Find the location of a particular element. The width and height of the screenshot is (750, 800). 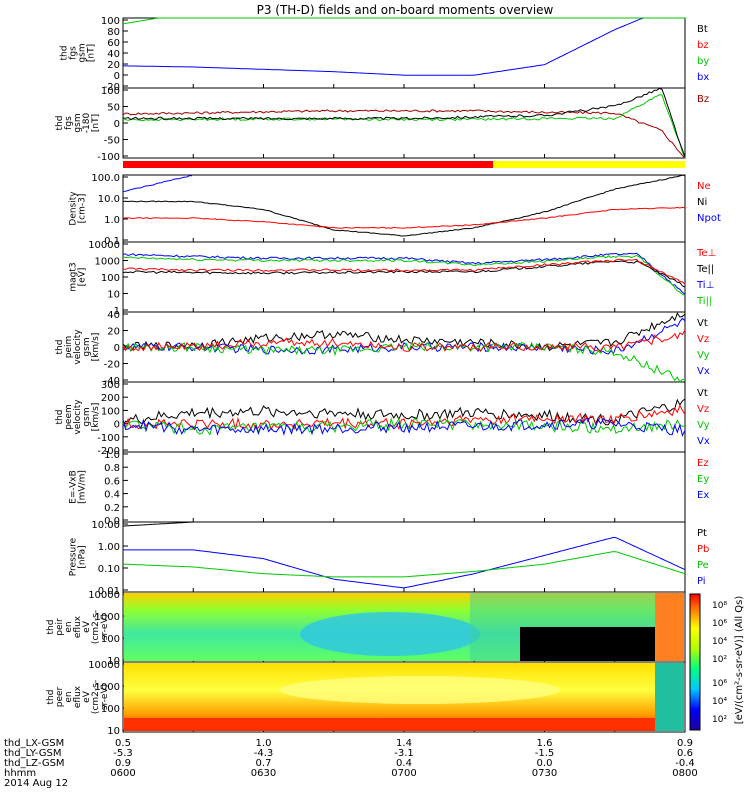

series-Te⊥ is located at coordinates (404, 271).